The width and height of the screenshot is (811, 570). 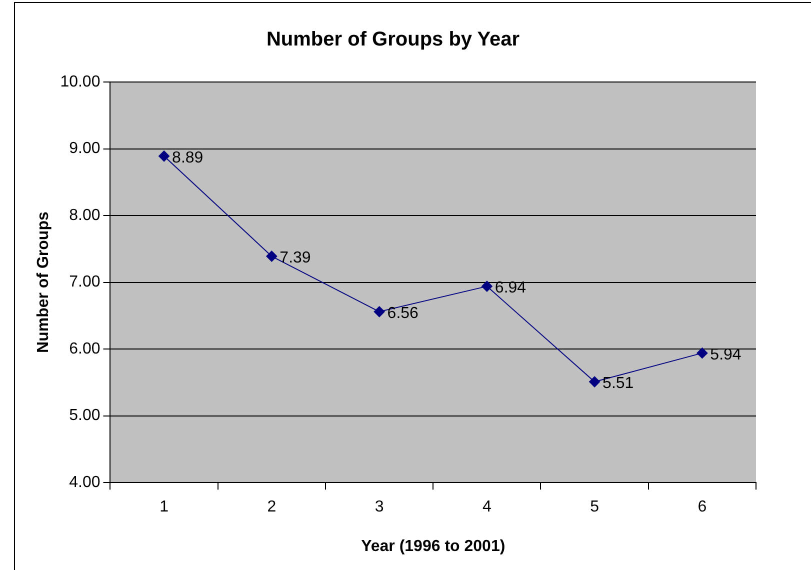 What do you see at coordinates (403, 313) in the screenshot?
I see `data-label: 6.56` at bounding box center [403, 313].